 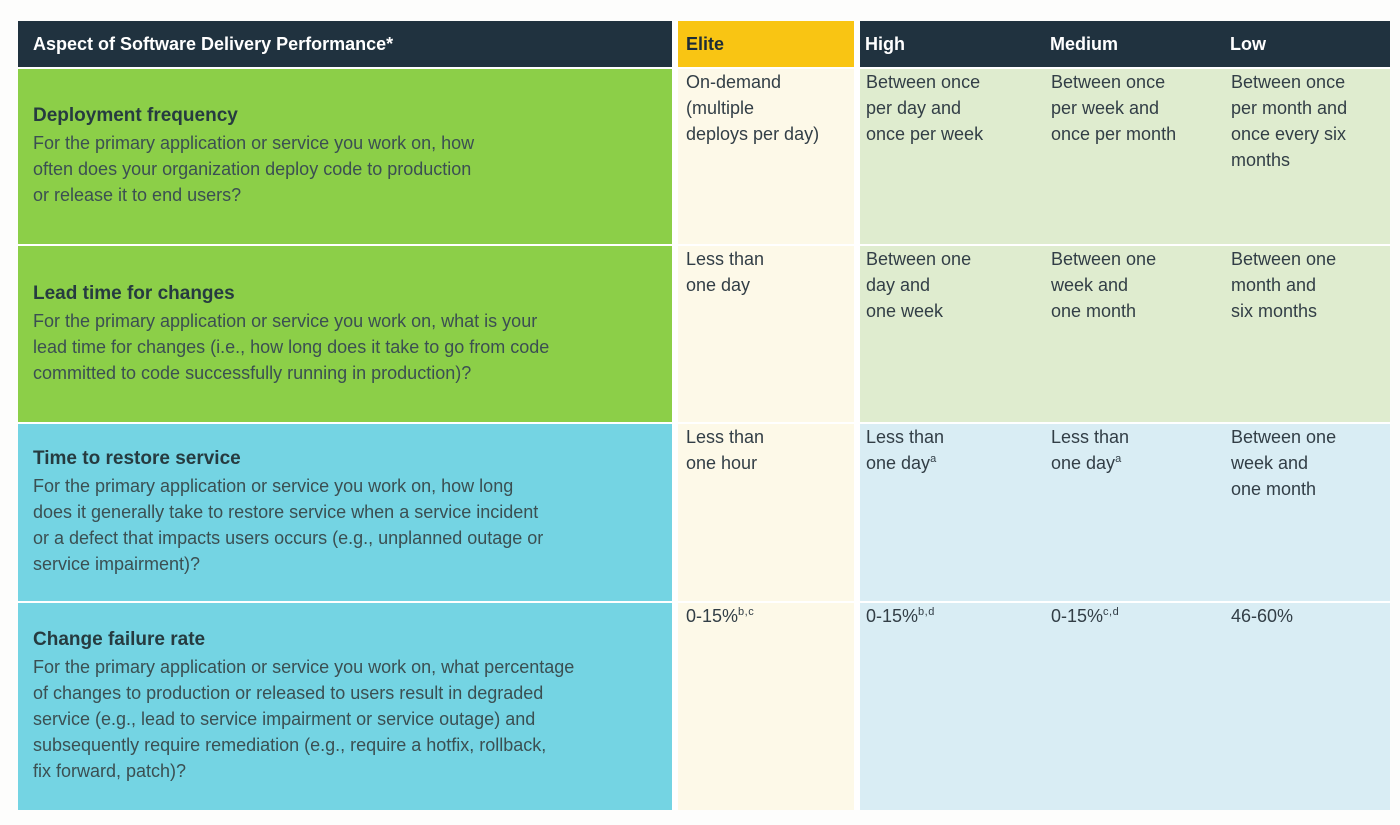 What do you see at coordinates (925, 108) in the screenshot?
I see `cell-value: Between once per day and once per week` at bounding box center [925, 108].